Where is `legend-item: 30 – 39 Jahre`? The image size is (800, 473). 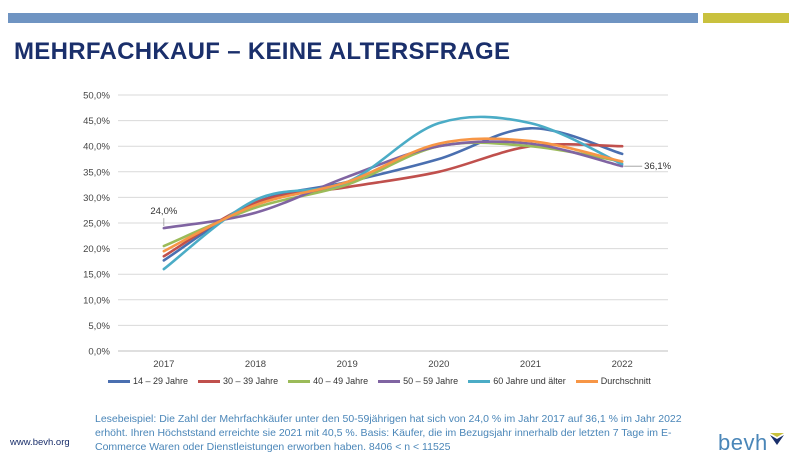
legend-item: 30 – 39 Jahre is located at coordinates (238, 381).